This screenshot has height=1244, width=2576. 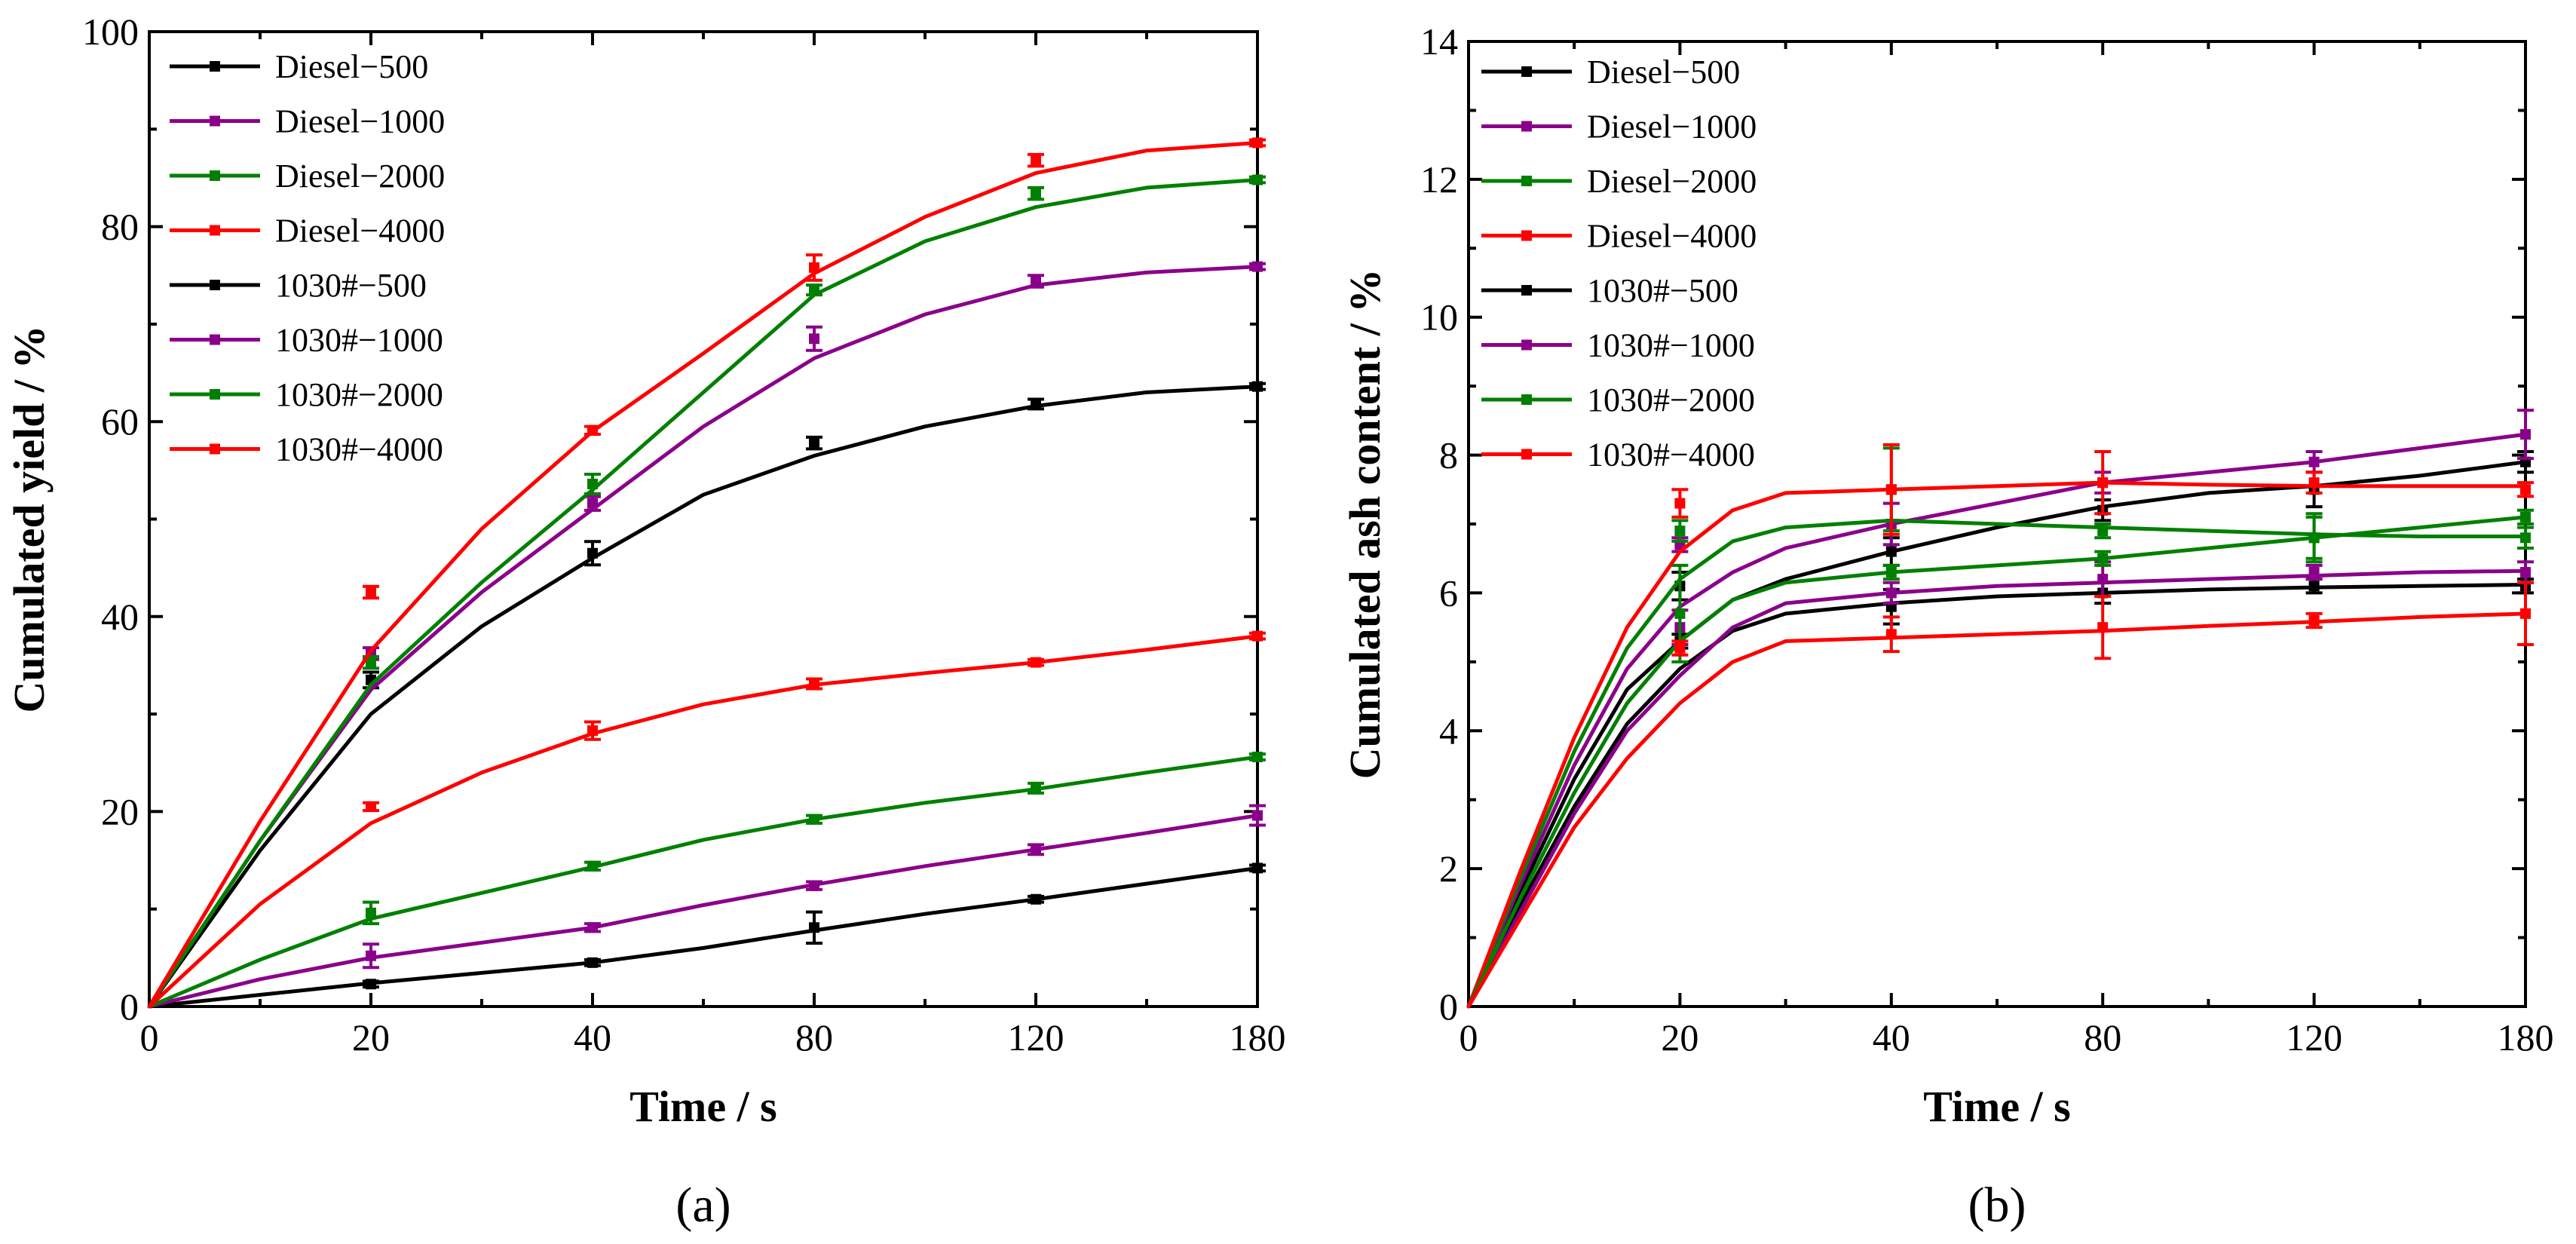 I want to click on y-tick-label: 60, so click(x=120, y=421).